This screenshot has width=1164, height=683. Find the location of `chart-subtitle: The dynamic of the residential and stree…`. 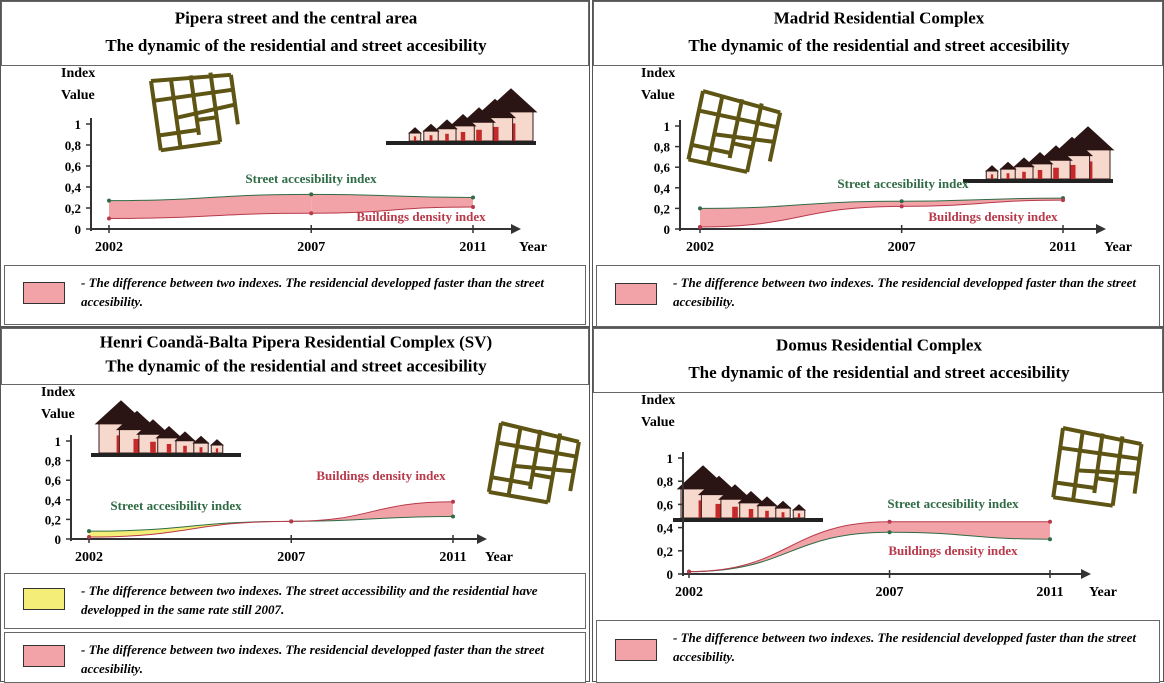

chart-subtitle: The dynamic of the residential and stree… is located at coordinates (296, 45).